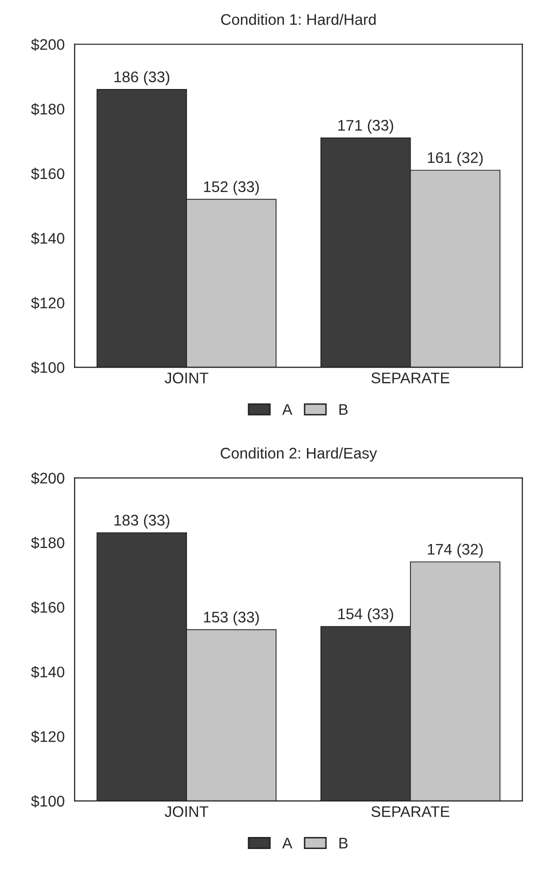  What do you see at coordinates (231, 618) in the screenshot?
I see `data-label: 153 (33)` at bounding box center [231, 618].